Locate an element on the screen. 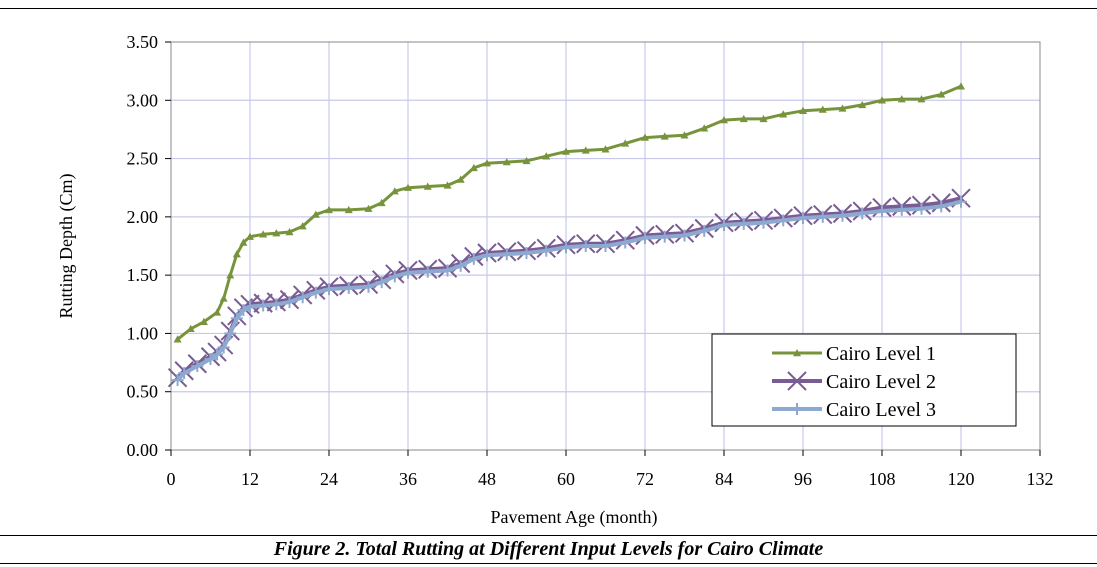 The width and height of the screenshot is (1097, 567). y-tick-label: 1.50 is located at coordinates (143, 275).